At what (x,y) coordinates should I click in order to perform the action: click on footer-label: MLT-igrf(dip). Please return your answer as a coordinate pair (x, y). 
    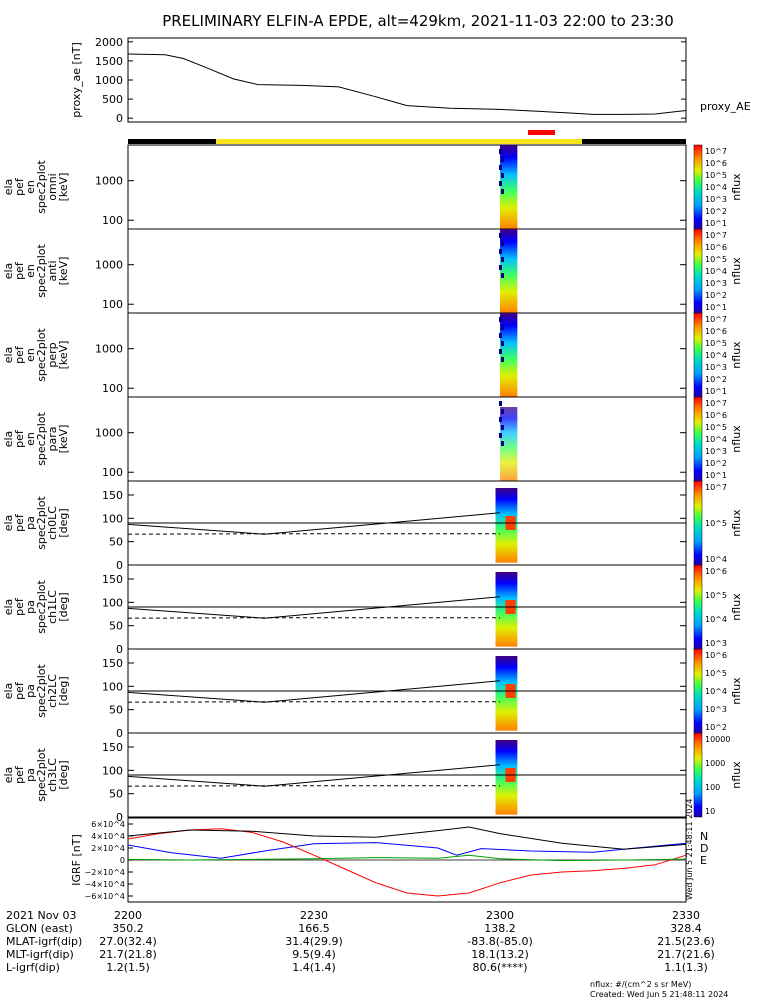
    Looking at the image, I should click on (40, 954).